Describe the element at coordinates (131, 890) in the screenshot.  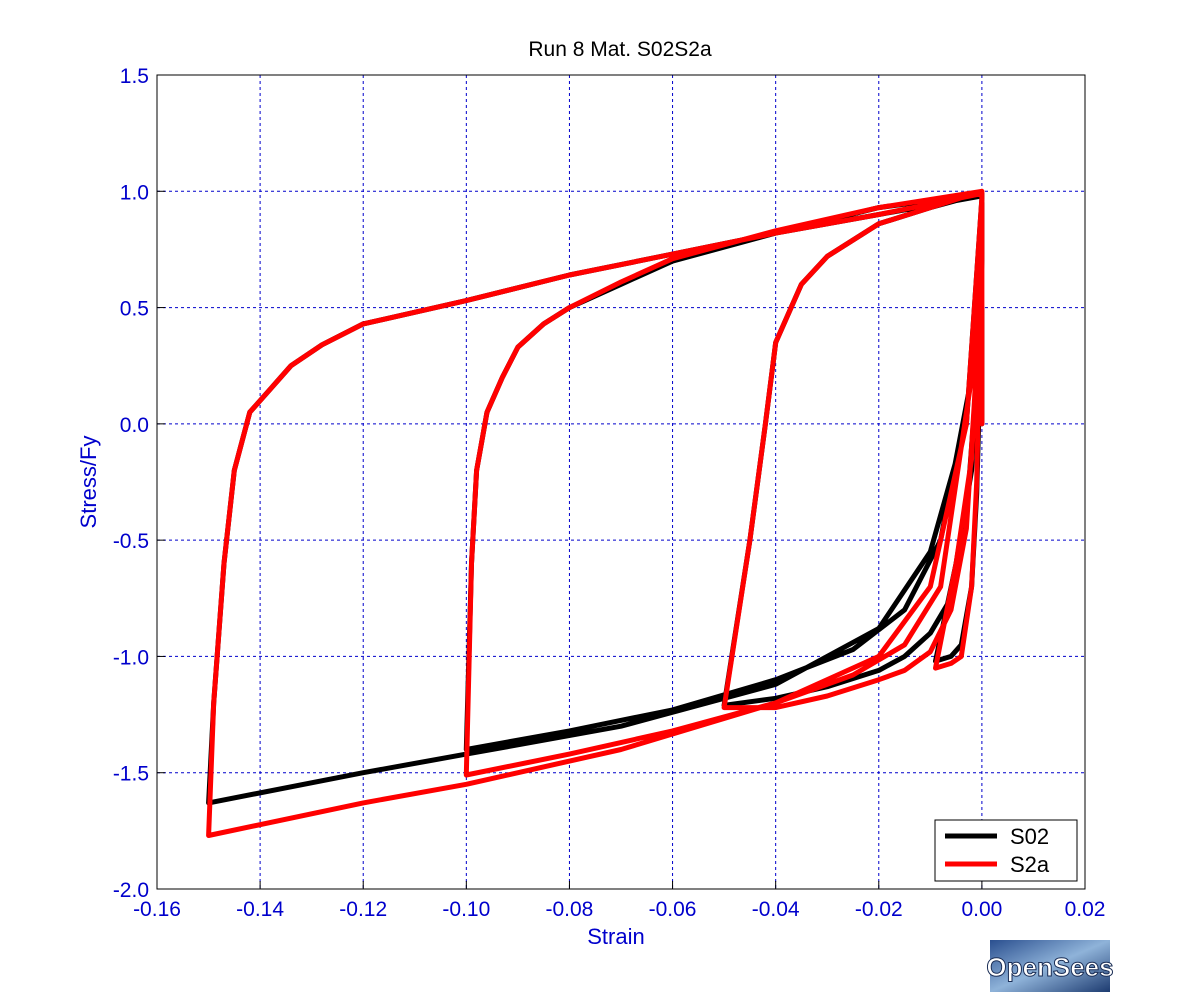
I see `y-tick-label: -2.0` at that location.